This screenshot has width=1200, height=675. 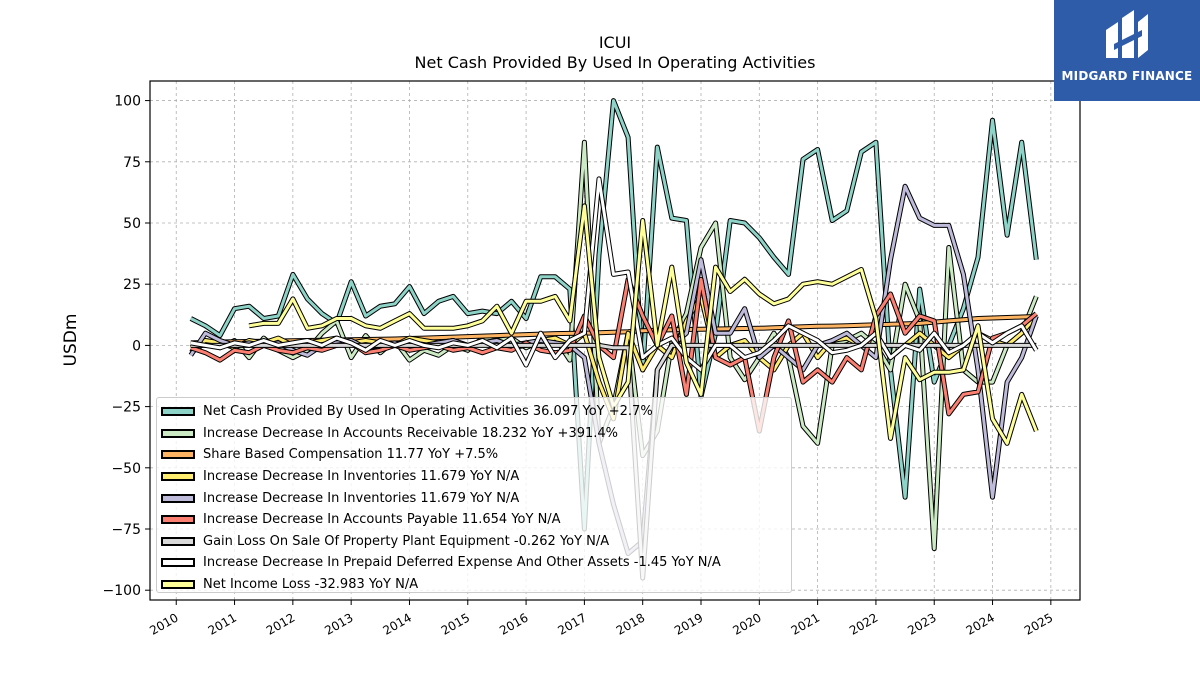 What do you see at coordinates (630, 623) in the screenshot?
I see `x-tick-label: 2018` at bounding box center [630, 623].